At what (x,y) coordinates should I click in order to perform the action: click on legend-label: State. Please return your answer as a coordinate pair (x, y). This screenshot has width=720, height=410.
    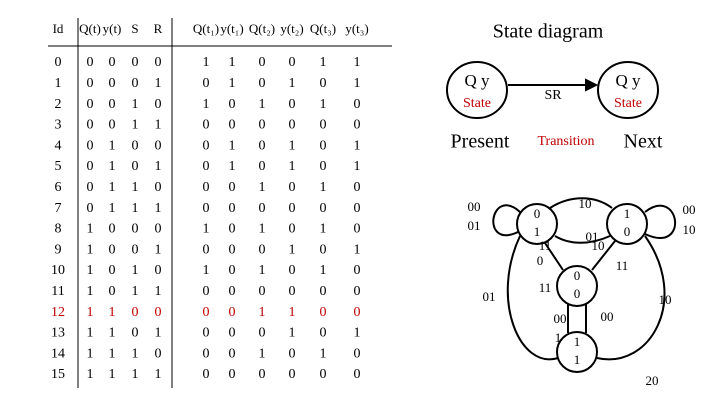
    Looking at the image, I should click on (477, 103).